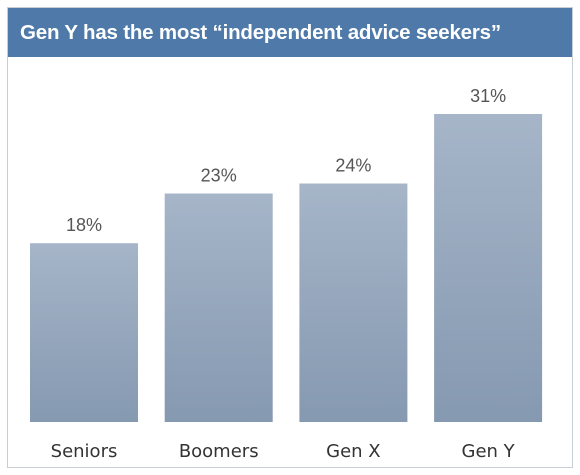  What do you see at coordinates (84, 225) in the screenshot?
I see `value-label-seniors: 18%` at bounding box center [84, 225].